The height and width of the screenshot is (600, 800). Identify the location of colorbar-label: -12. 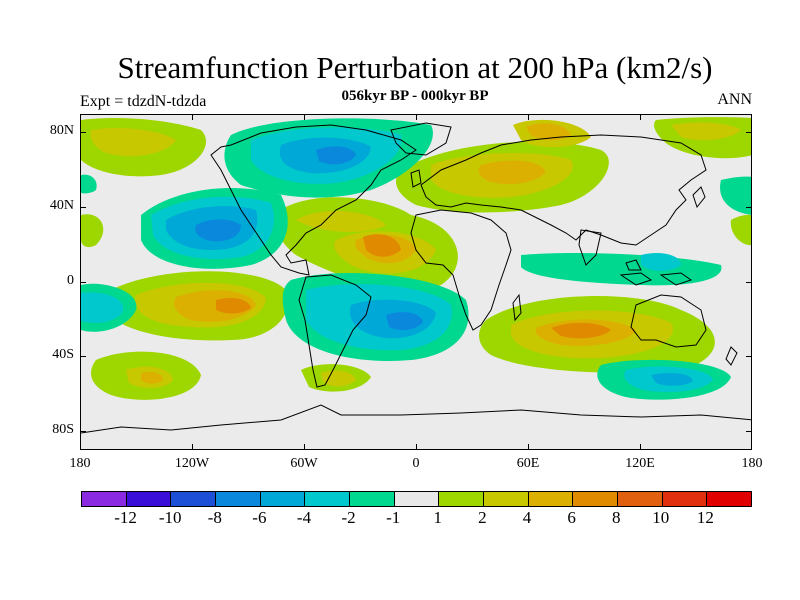
(125, 517).